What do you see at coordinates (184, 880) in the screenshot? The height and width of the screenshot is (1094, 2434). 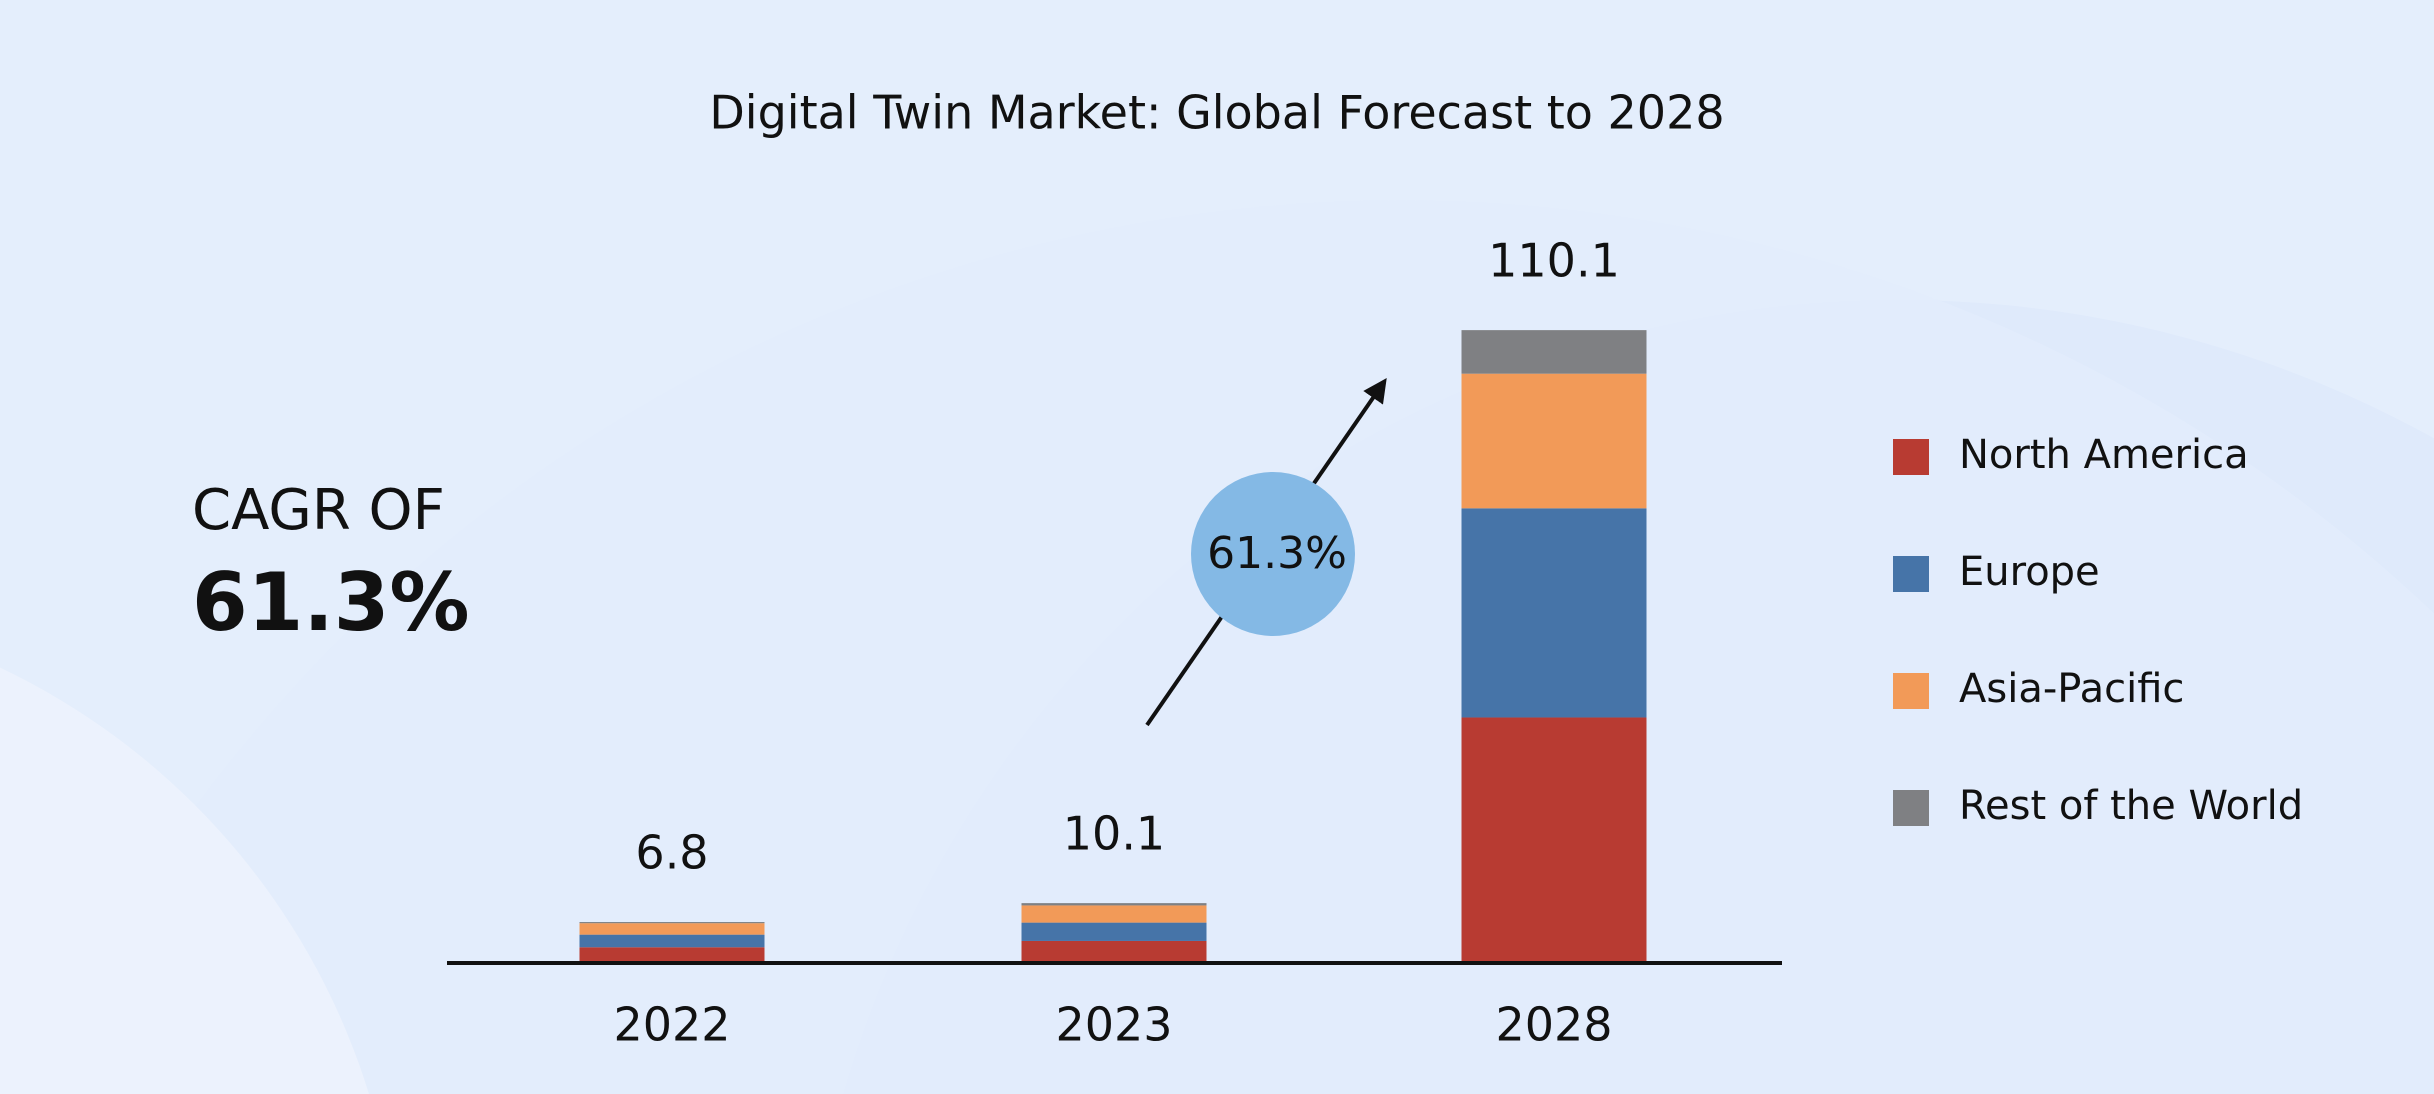 I see `bg-arc` at bounding box center [184, 880].